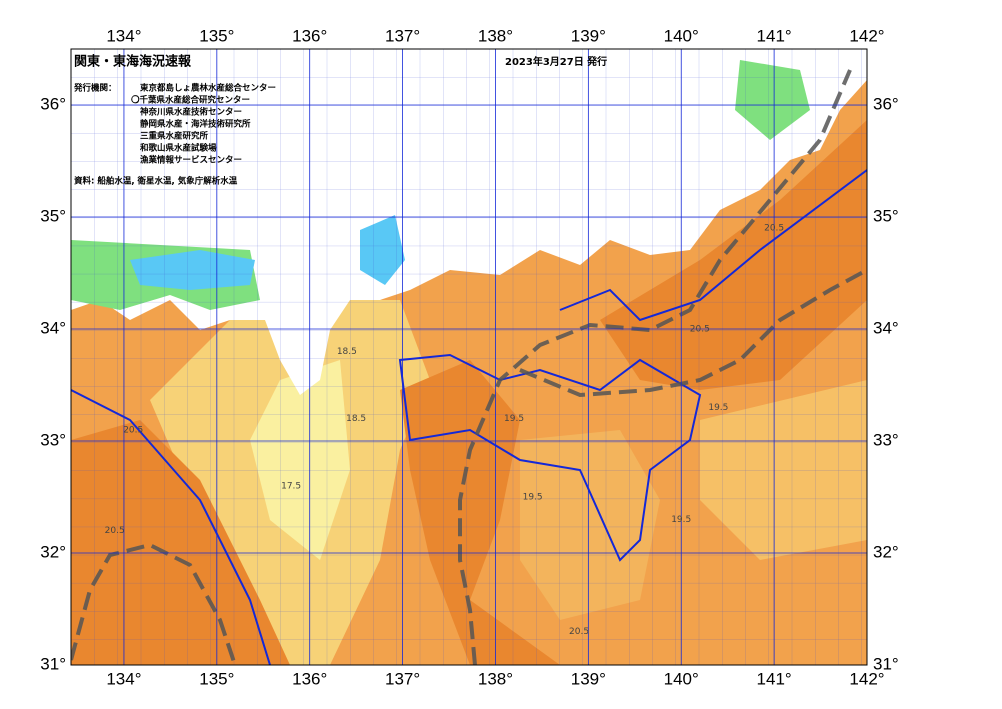  What do you see at coordinates (178, 148) in the screenshot?
I see `issuer: 和歌山県水産試験場` at bounding box center [178, 148].